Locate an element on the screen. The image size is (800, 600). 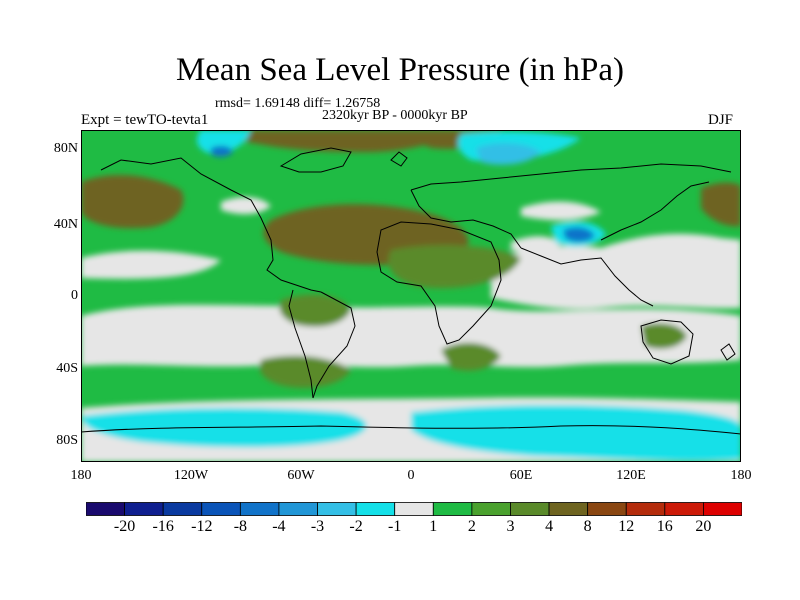
colorbar-label: 12 is located at coordinates (626, 526).